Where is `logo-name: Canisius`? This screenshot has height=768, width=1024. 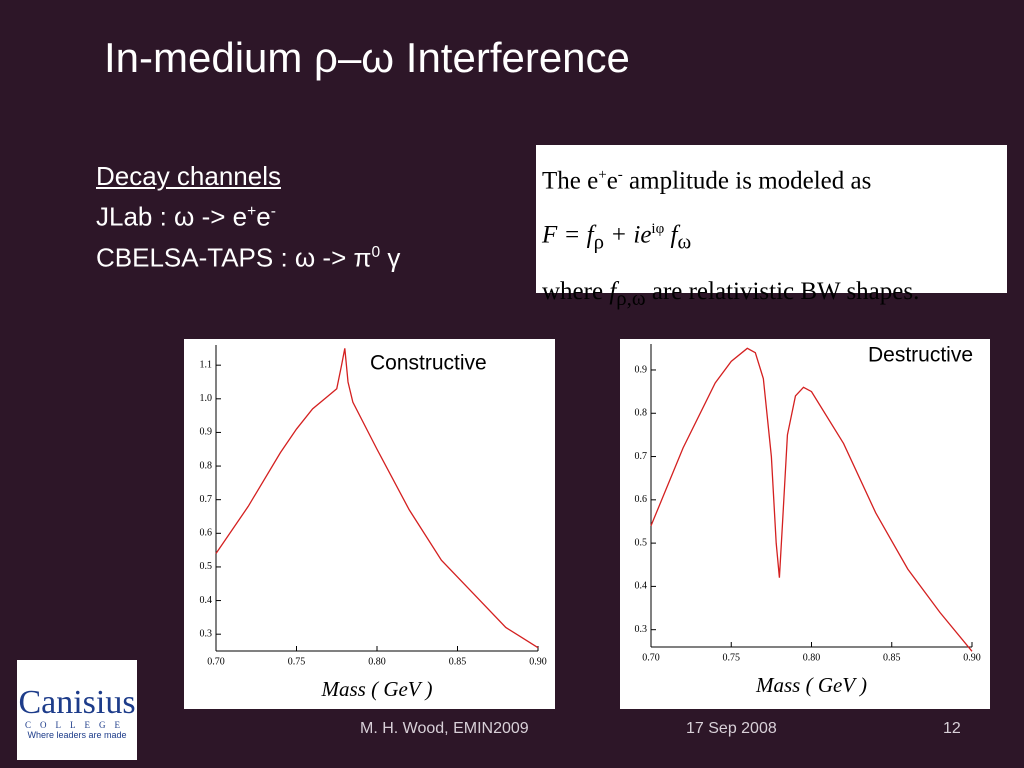 logo-name: Canisius is located at coordinates (77, 702).